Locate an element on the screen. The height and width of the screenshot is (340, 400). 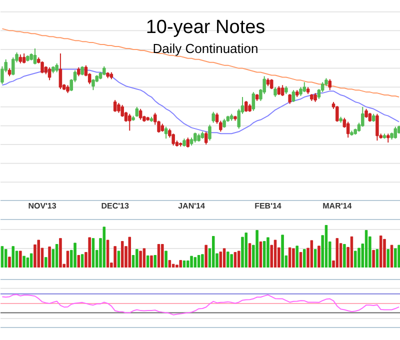
chart-subtitle: Daily Continuation is located at coordinates (205, 48).